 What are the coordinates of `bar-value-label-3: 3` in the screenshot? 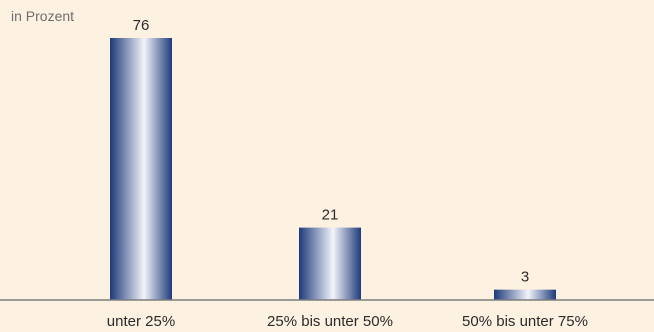 It's located at (525, 277).